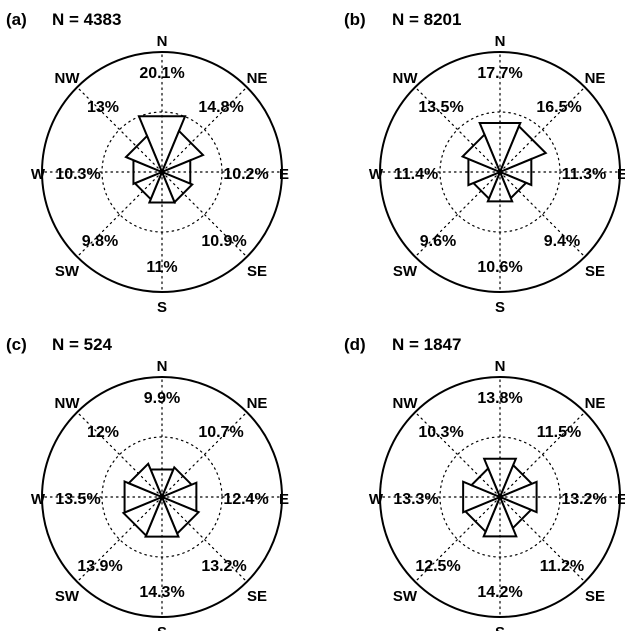  What do you see at coordinates (82, 344) in the screenshot?
I see `panel-title: N = 524` at bounding box center [82, 344].